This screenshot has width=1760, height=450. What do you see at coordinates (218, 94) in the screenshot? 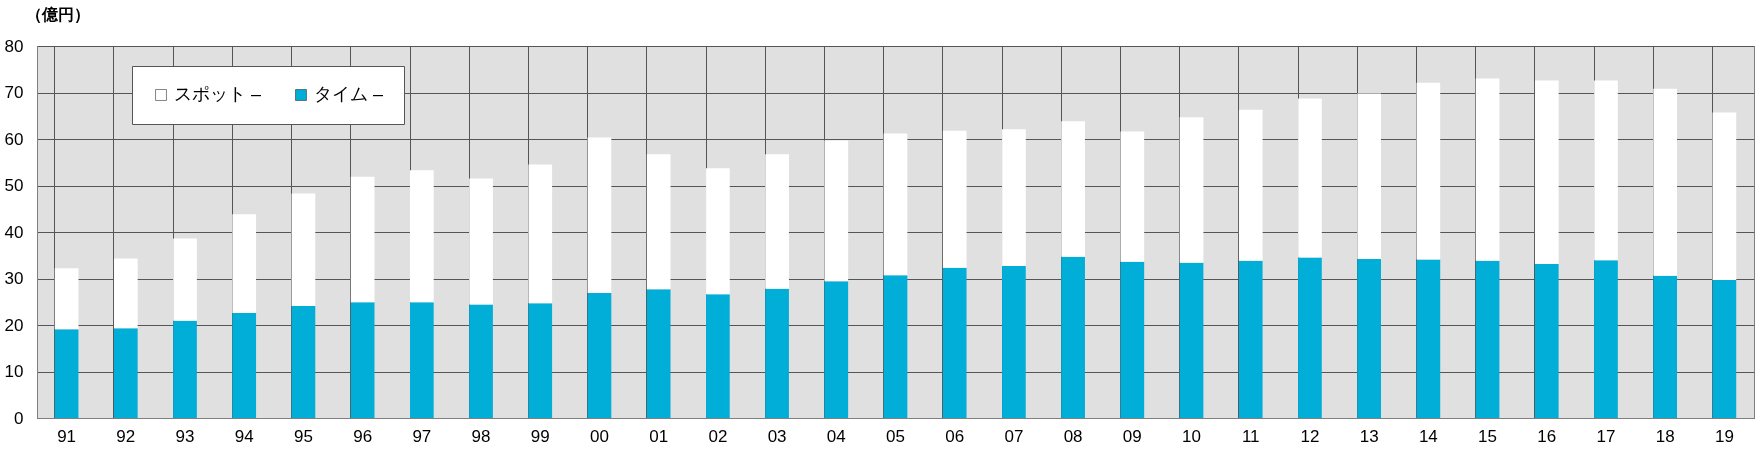
I see `legend-label: スポット –` at bounding box center [218, 94].